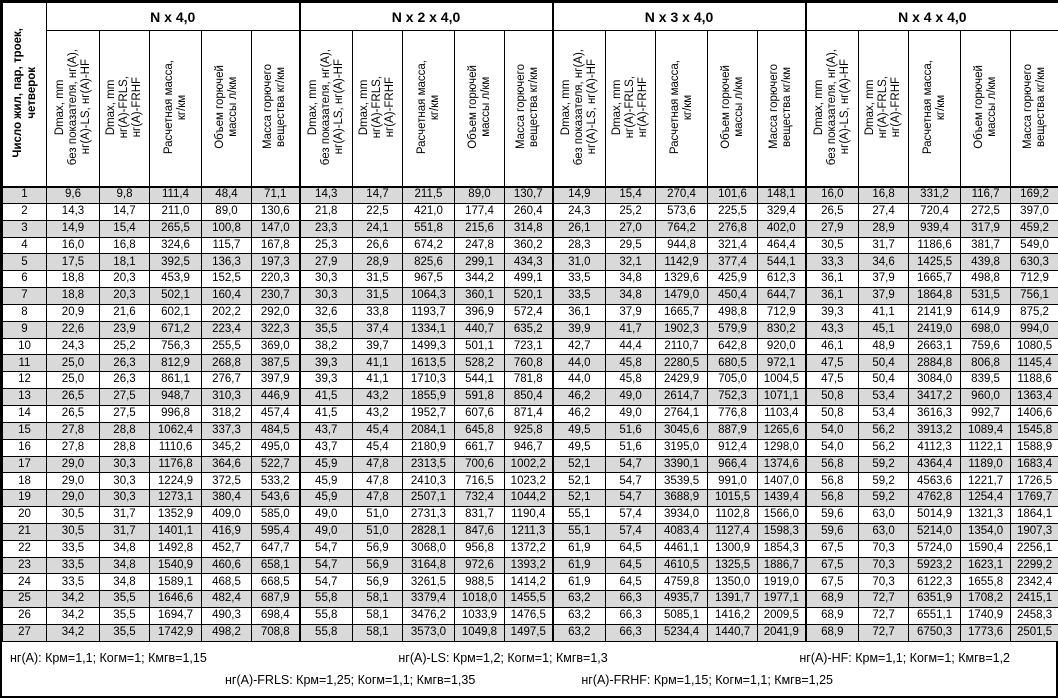  I want to click on cell-value: 1613,5, so click(428, 363).